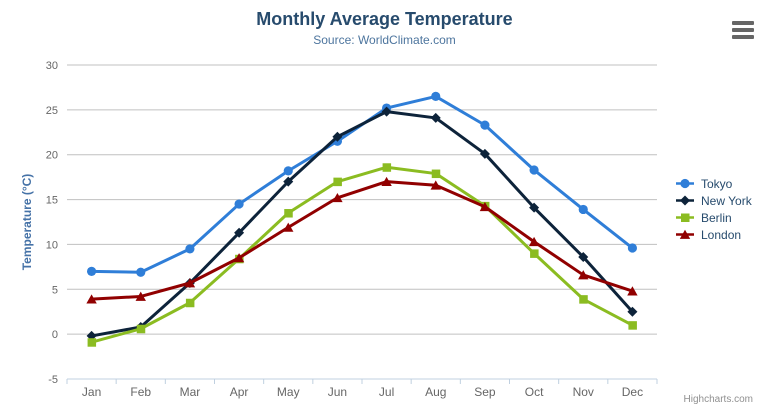 The width and height of the screenshot is (769, 416). I want to click on x-axis-label: Sep, so click(485, 392).